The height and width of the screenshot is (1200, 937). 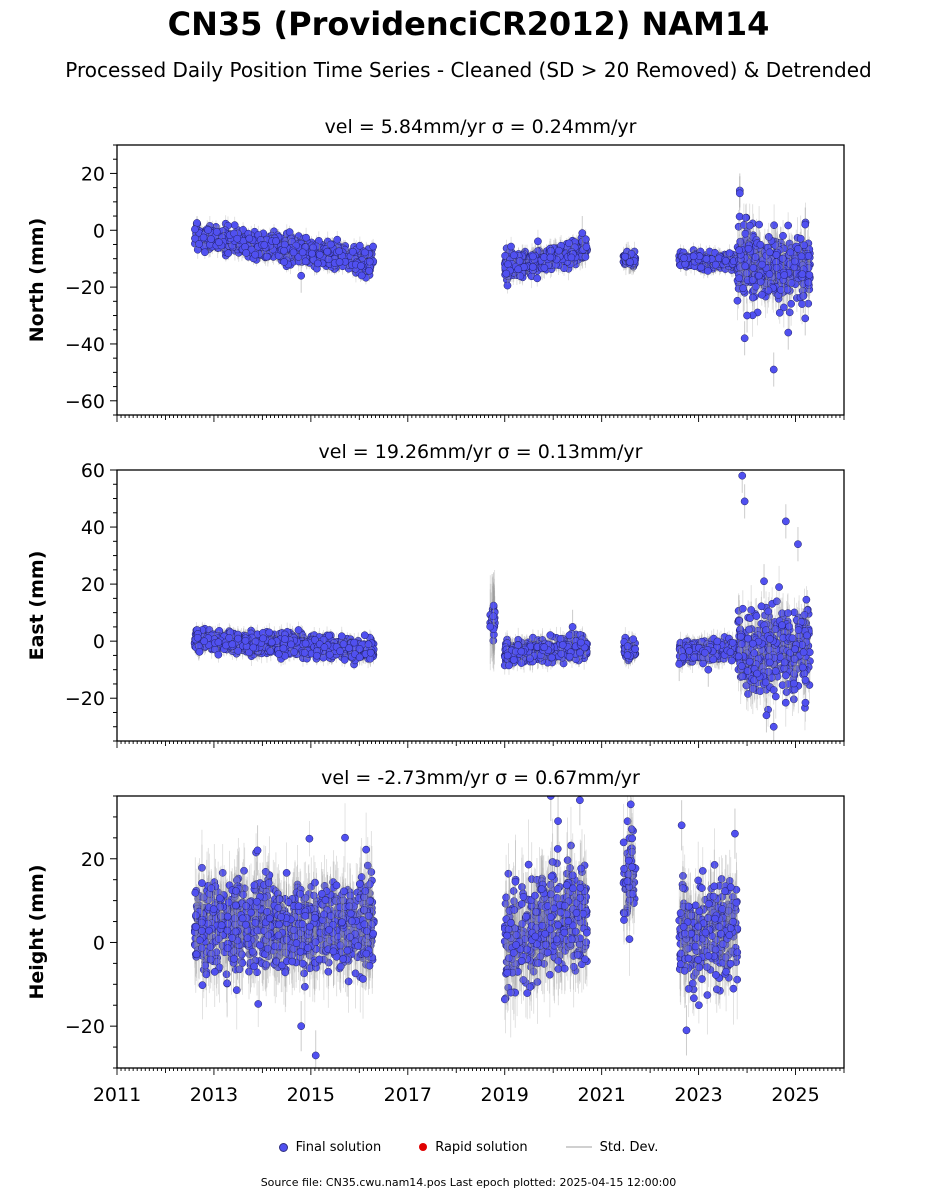 I want to click on panel-title: vel = 19.26mm/yr σ = 0.13mm/yr, so click(x=481, y=452).